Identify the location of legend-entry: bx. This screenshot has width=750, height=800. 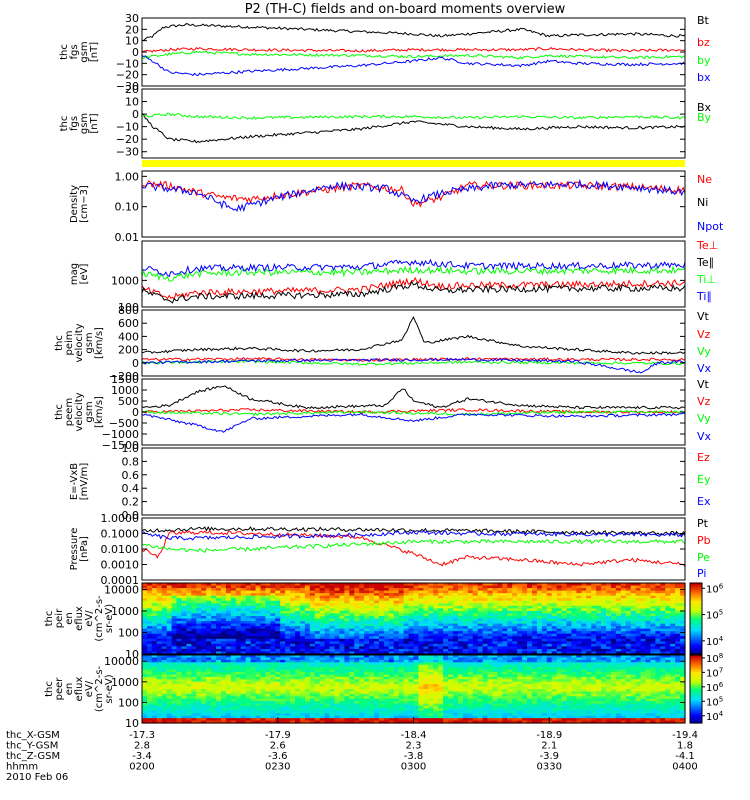
(704, 77).